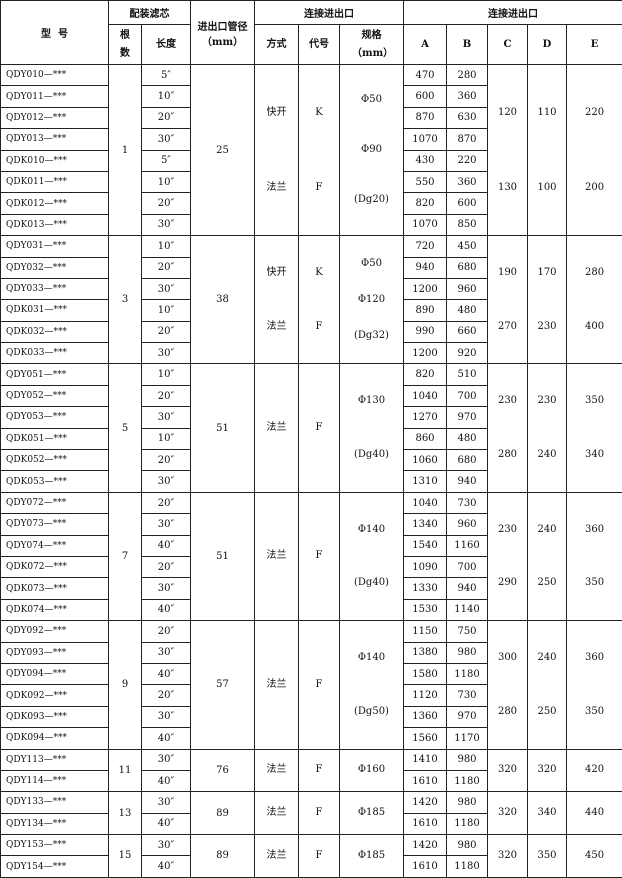 The height and width of the screenshot is (878, 622). Describe the element at coordinates (371, 427) in the screenshot. I see `spec-cell-values: Φ130(Dg40)` at that location.